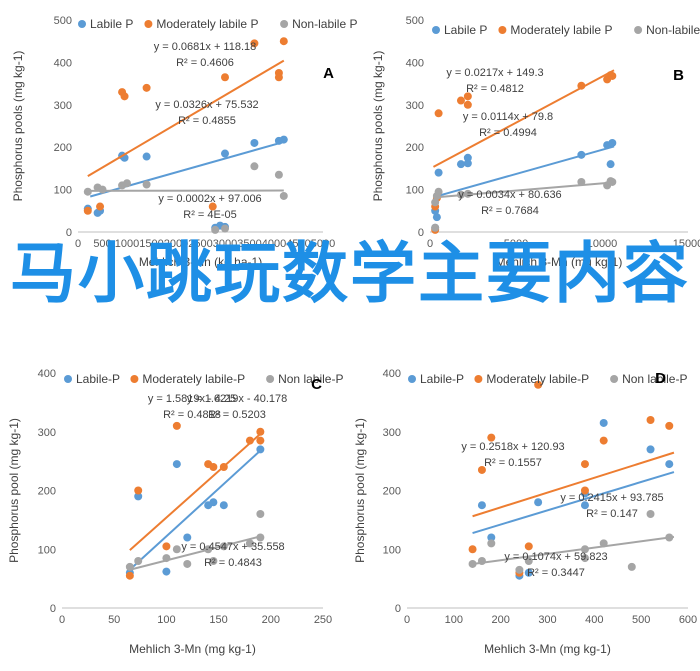 This screenshot has width=700, height=671. What do you see at coordinates (688, 620) in the screenshot?
I see `x-tick-label: 600` at bounding box center [688, 620].